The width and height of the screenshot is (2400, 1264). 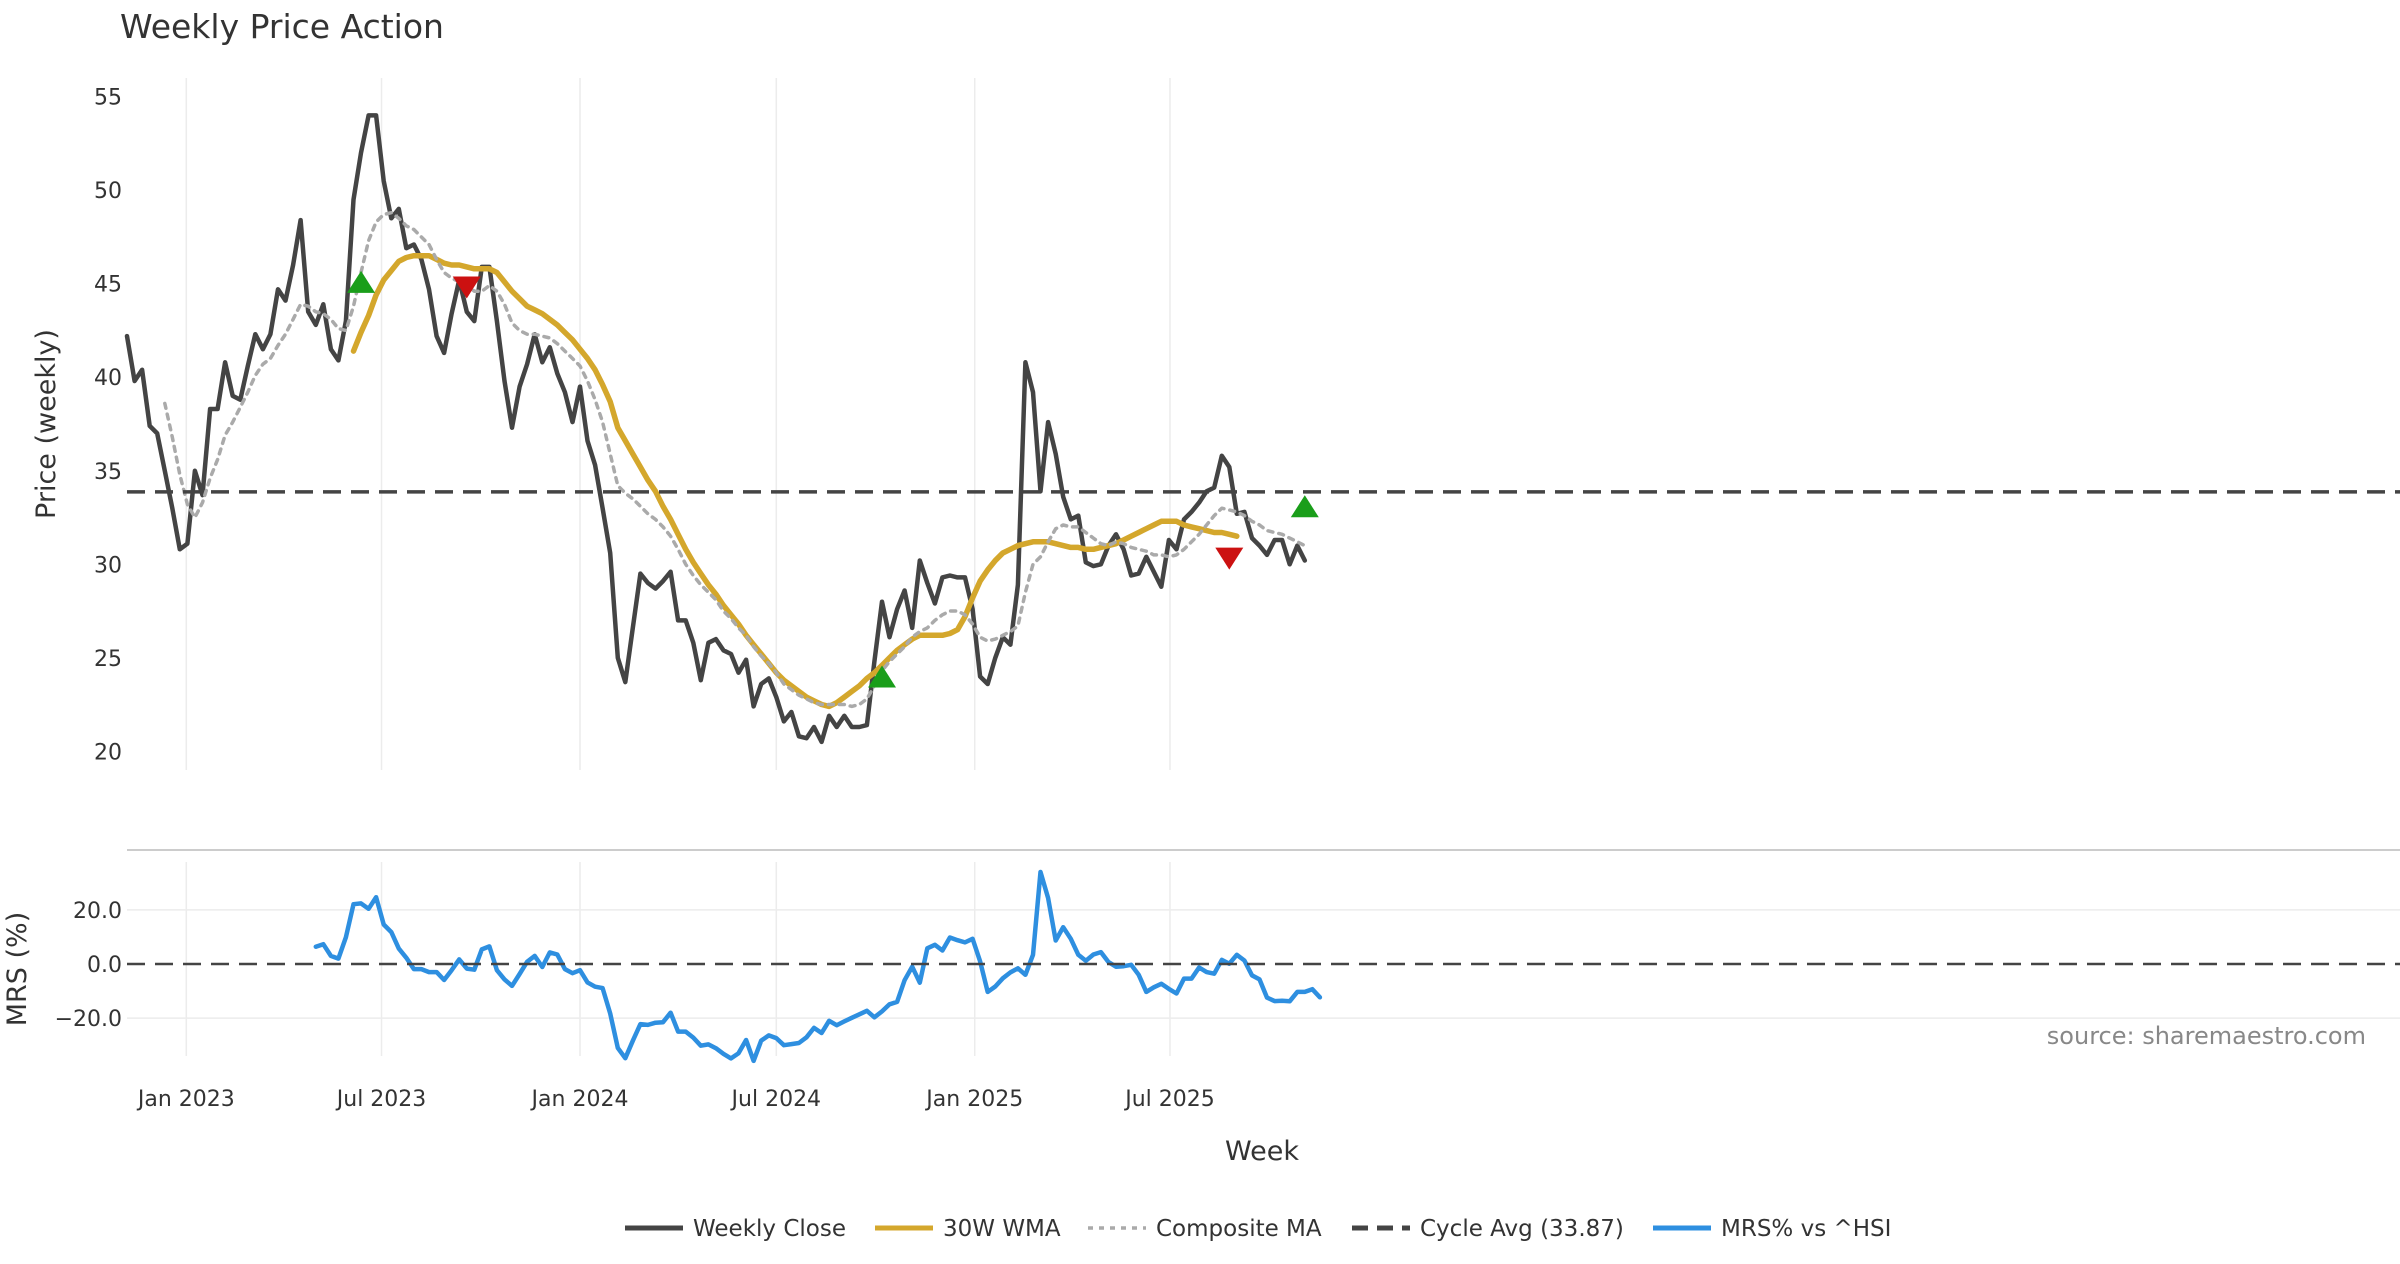 I want to click on legend-entry: Composite MA, so click(x=1205, y=1229).